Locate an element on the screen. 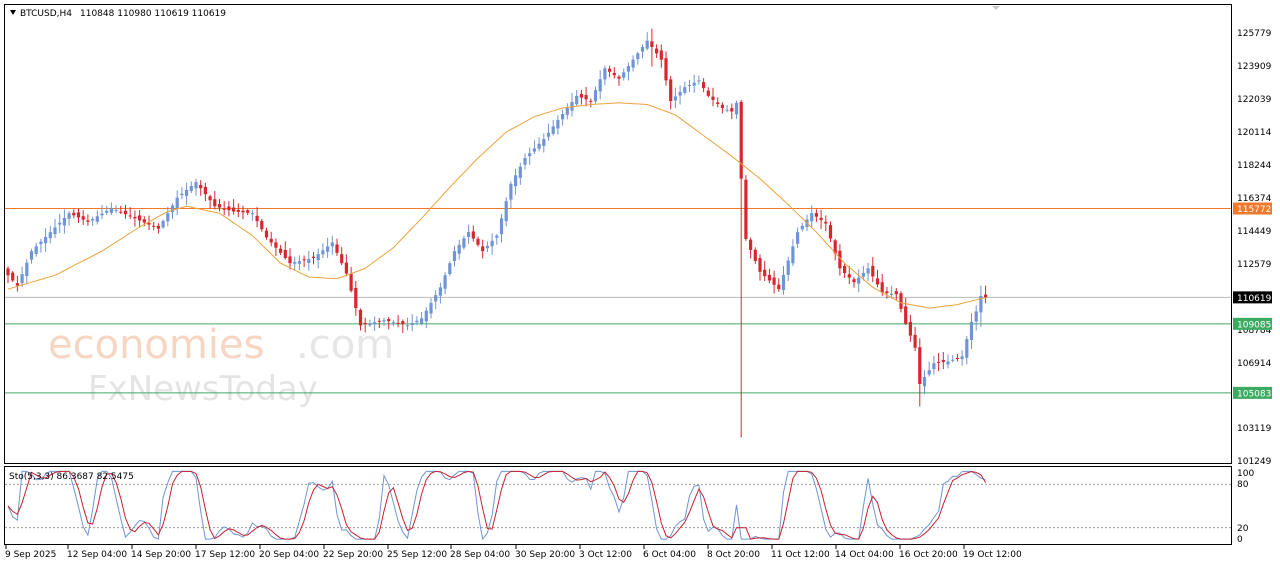  price-tag-box is located at coordinates (1252, 392).